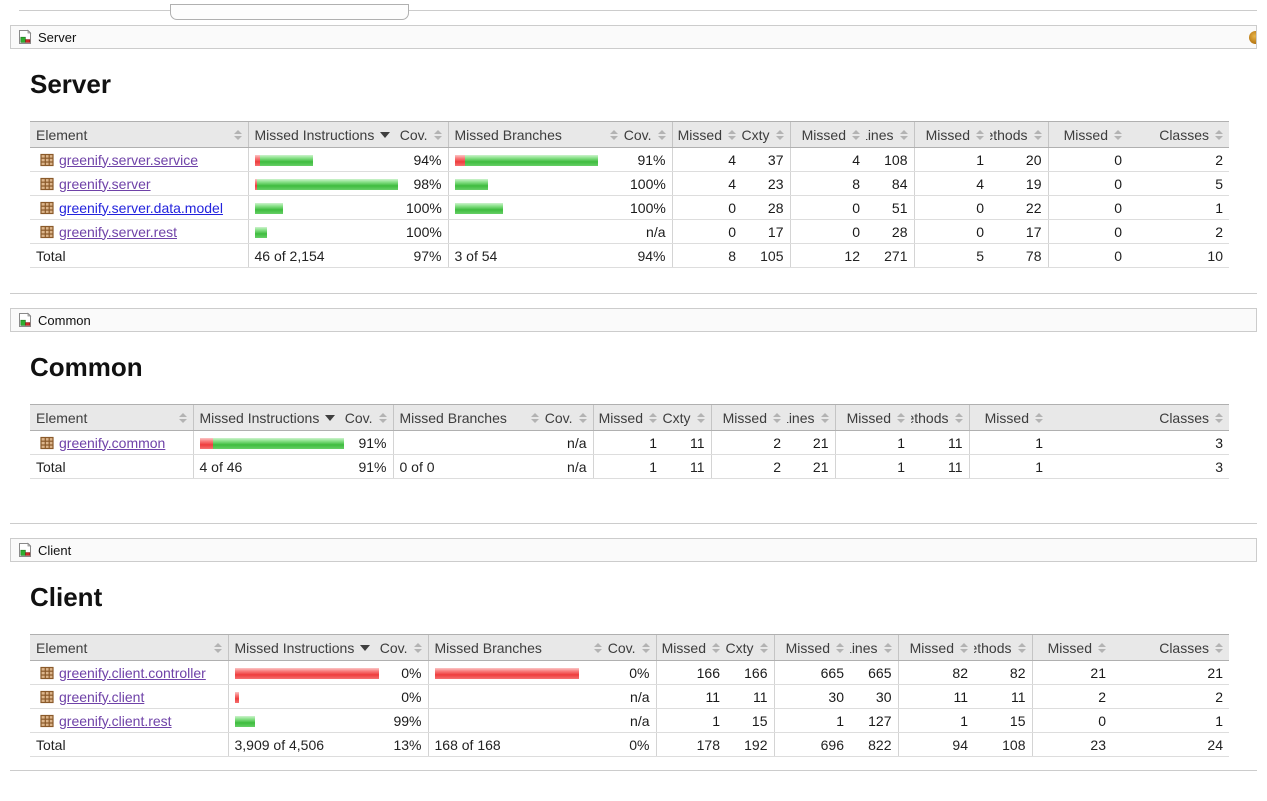 The height and width of the screenshot is (801, 1267). What do you see at coordinates (326, 185) in the screenshot?
I see `coverage-bar-instructions` at bounding box center [326, 185].